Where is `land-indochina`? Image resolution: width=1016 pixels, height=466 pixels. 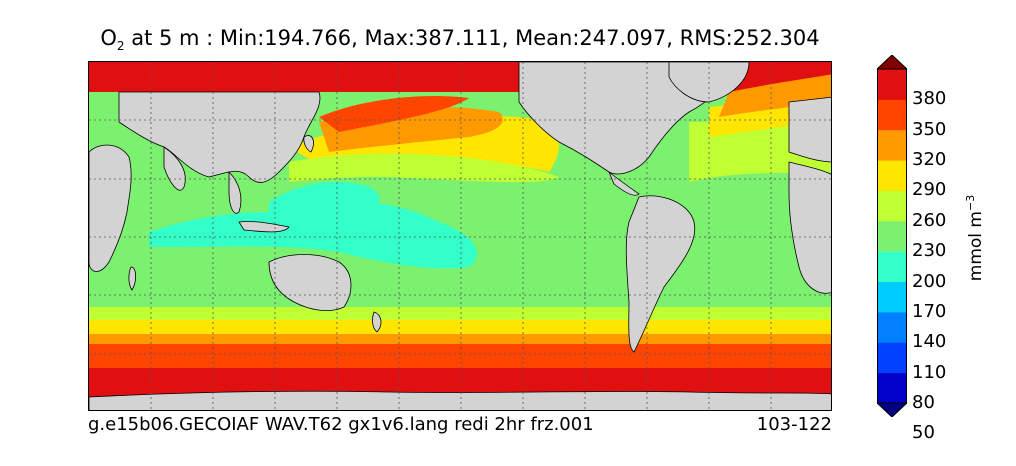 land-indochina is located at coordinates (235, 192).